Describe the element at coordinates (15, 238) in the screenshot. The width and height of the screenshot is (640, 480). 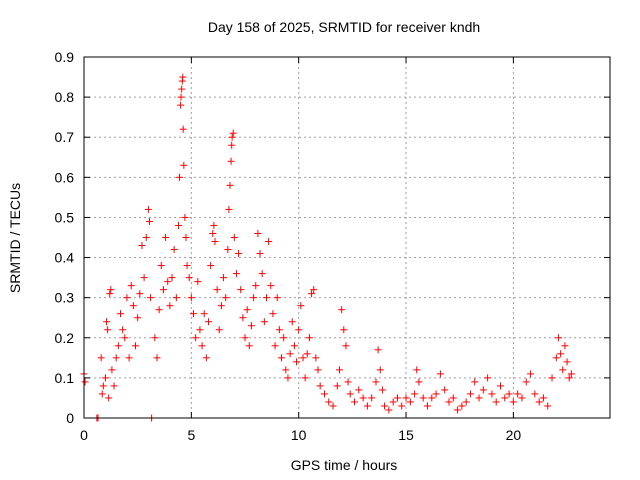
I see `y-axis-title: SRMTID / TECUs` at that location.